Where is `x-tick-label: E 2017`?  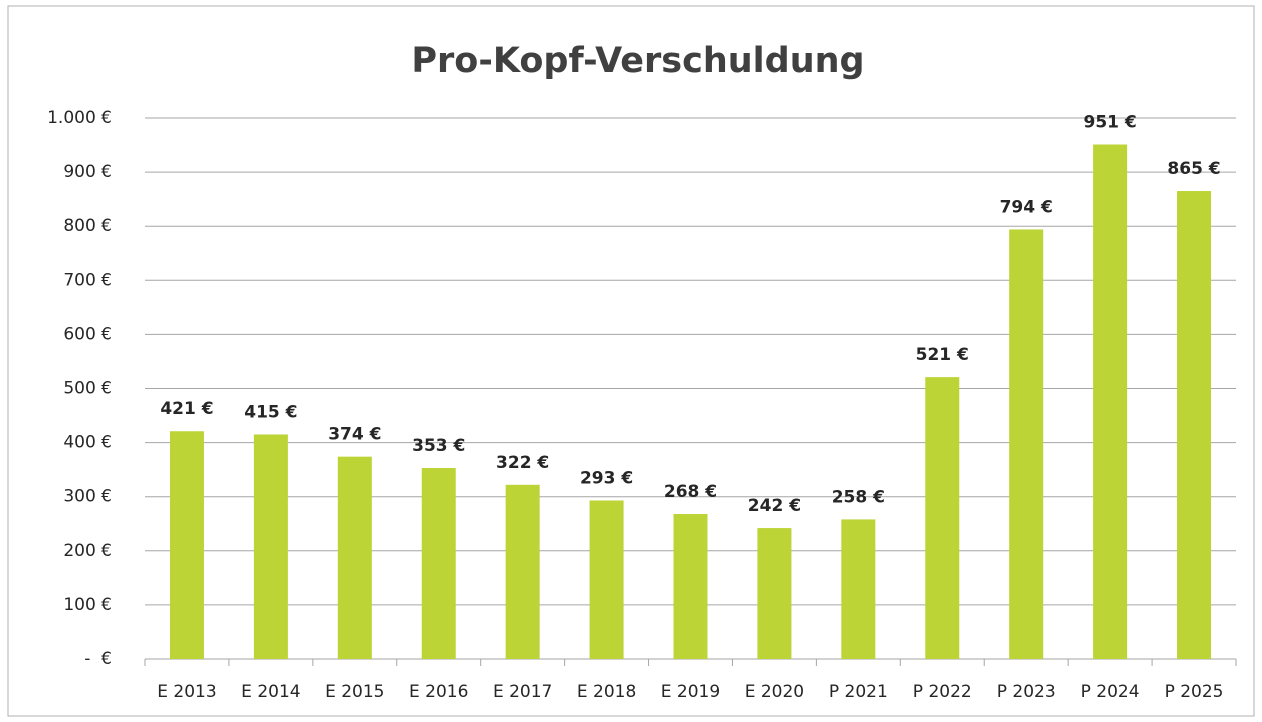
x-tick-label: E 2017 is located at coordinates (522, 692).